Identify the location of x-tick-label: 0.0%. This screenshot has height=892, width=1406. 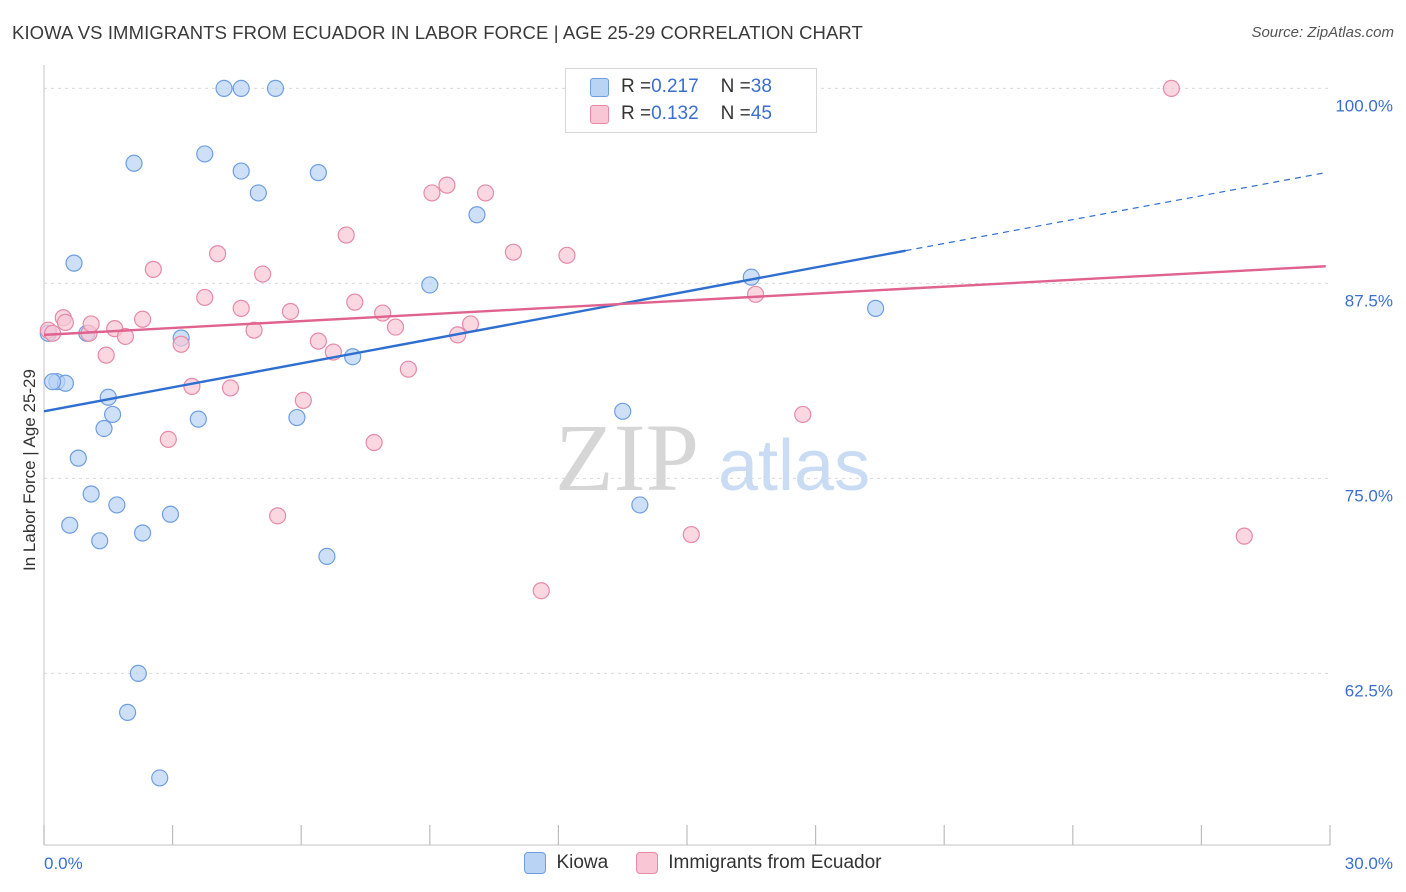
(63, 863).